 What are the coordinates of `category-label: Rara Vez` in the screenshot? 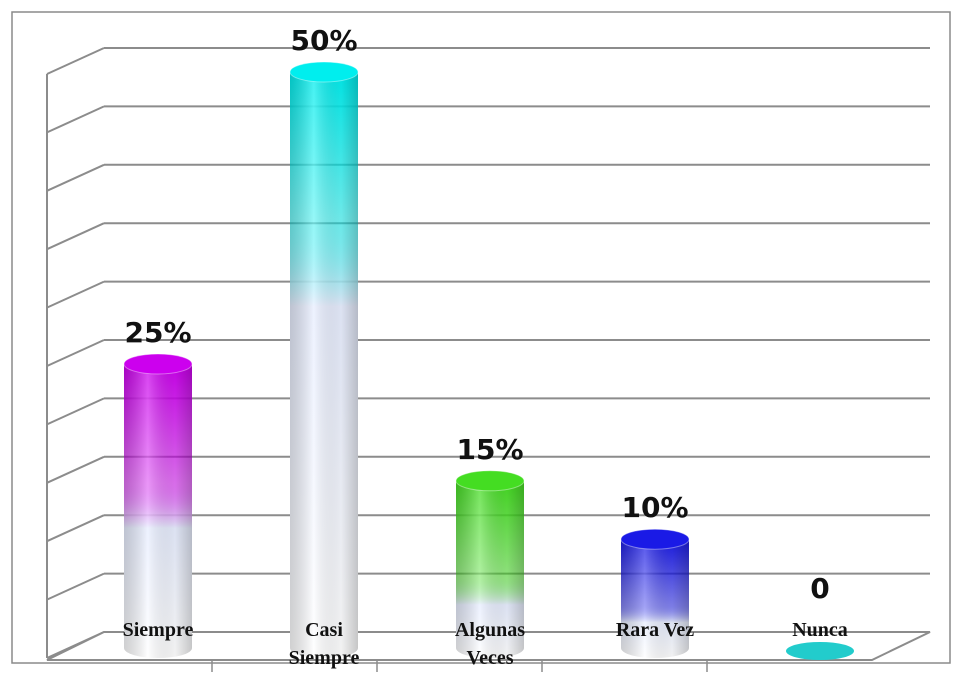 It's located at (655, 630).